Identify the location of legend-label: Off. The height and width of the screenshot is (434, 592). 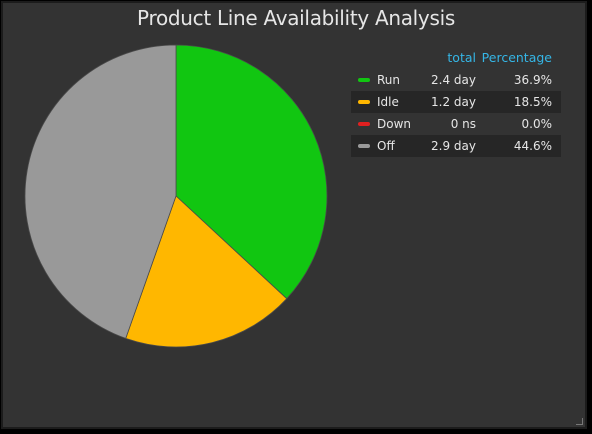
(386, 146).